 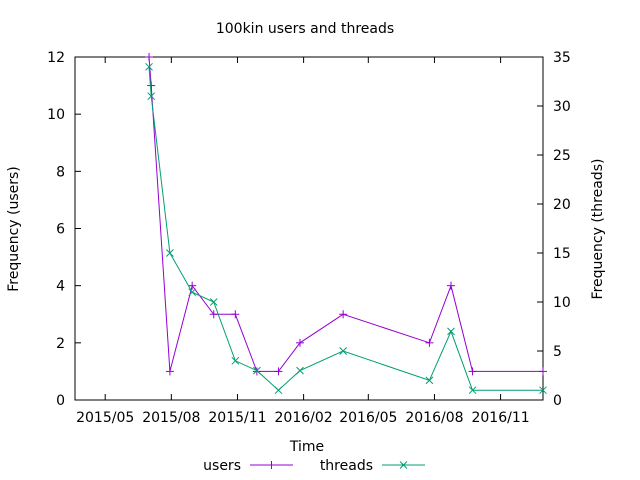 I want to click on legend-label-users: users, so click(x=222, y=466).